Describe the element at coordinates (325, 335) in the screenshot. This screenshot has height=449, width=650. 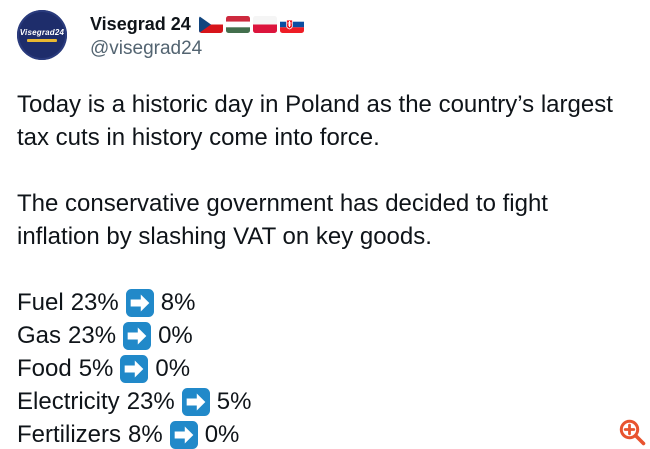
I see `vat-change-row: Gas 23% 0%` at that location.